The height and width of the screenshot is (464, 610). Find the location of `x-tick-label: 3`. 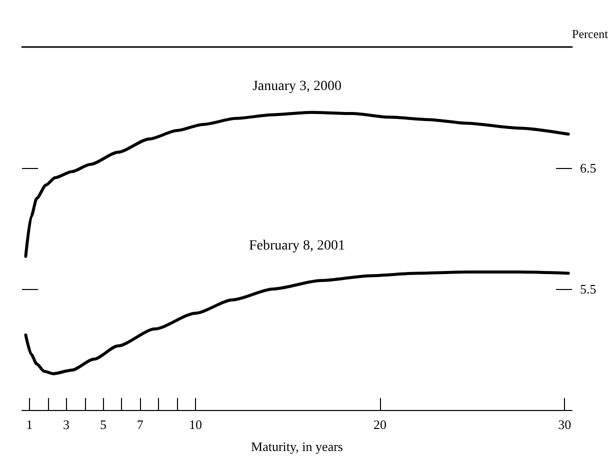

x-tick-label: 3 is located at coordinates (66, 424).